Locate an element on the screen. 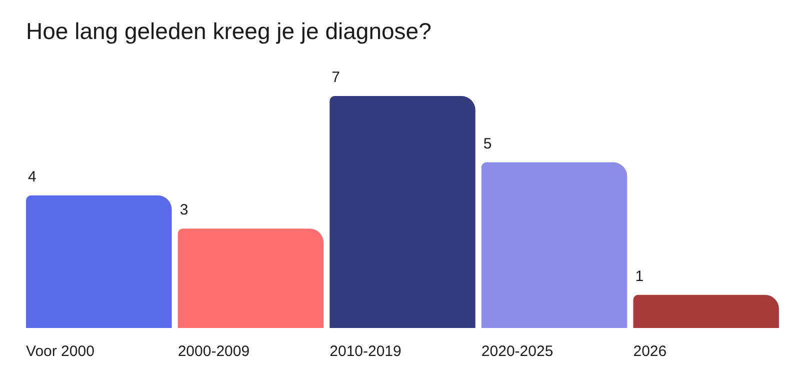 The height and width of the screenshot is (385, 798). x-tick-label: 2026 is located at coordinates (650, 351).